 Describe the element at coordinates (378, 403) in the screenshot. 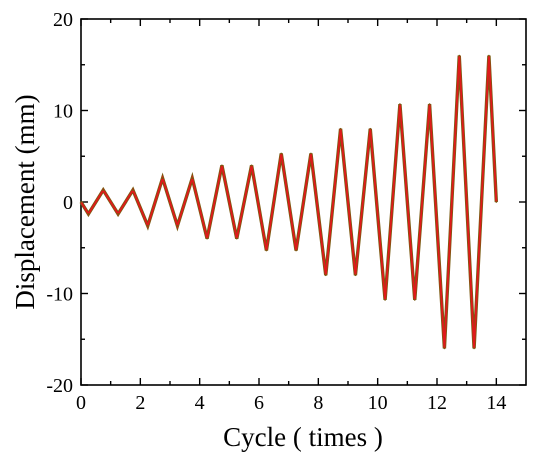

I see `x-tick-label: 10` at that location.